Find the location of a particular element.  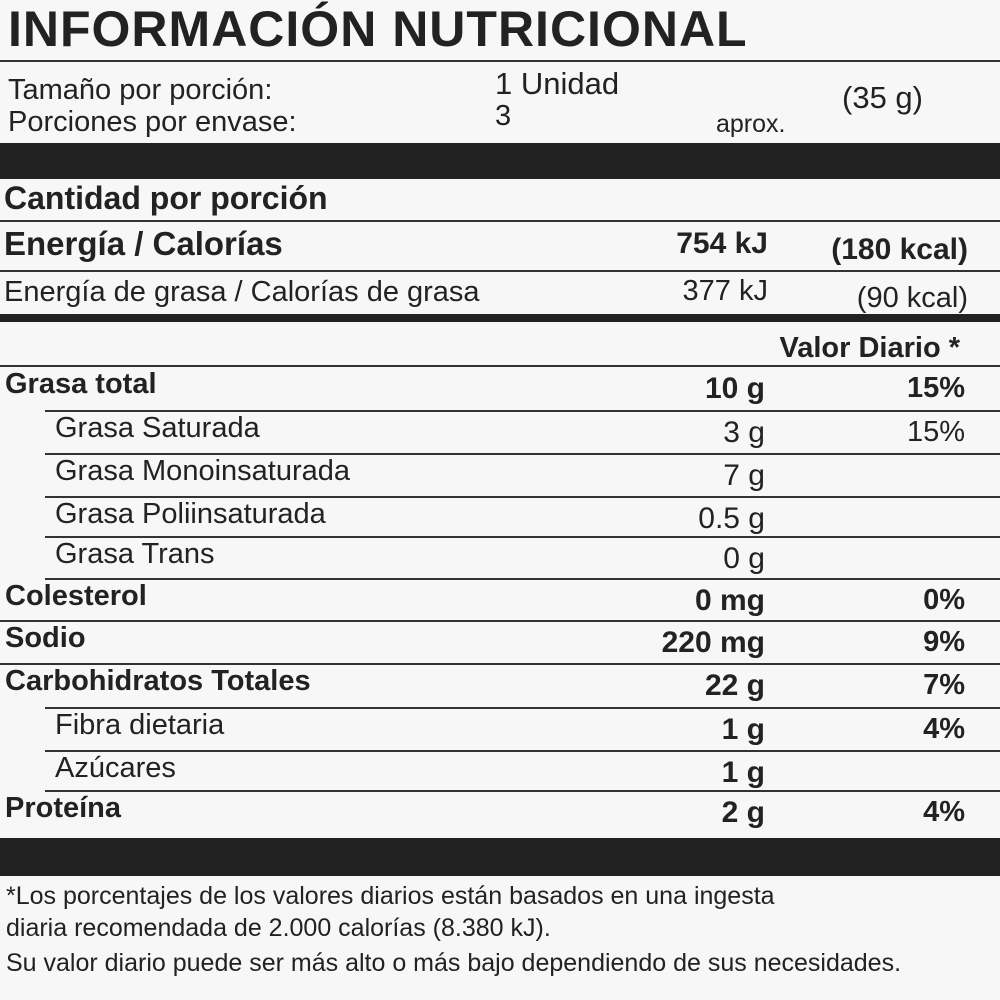

energy-kcal: (90 kcal) is located at coordinates (912, 298).